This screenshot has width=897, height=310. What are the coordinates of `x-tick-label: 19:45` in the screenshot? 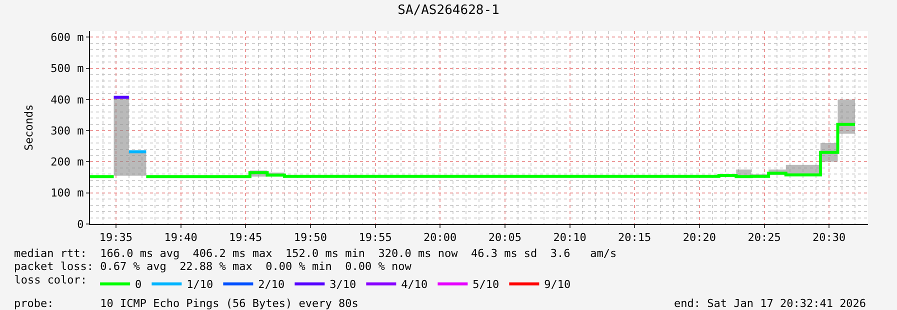 It's located at (245, 237).